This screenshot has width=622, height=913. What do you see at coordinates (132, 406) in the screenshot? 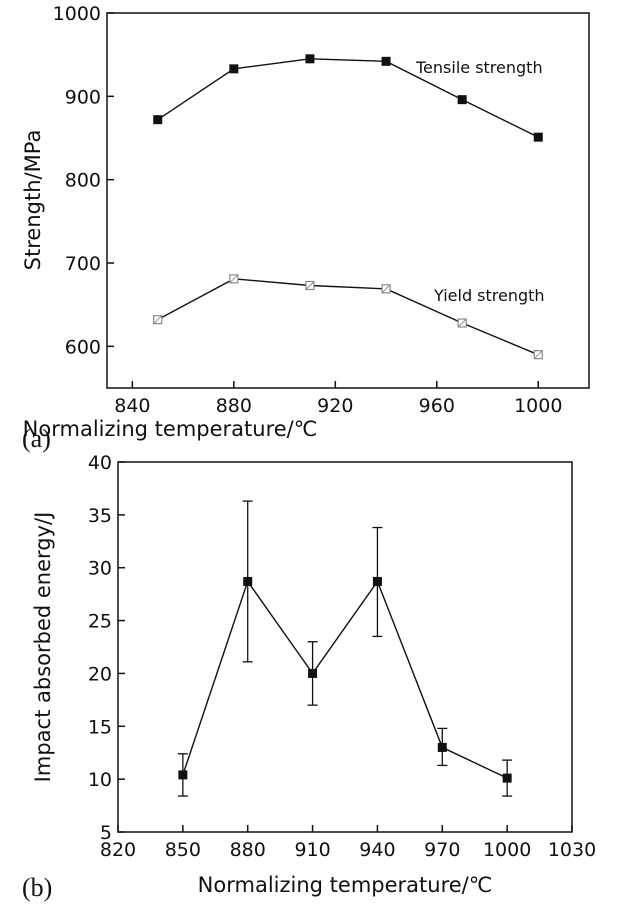
I see `x-tick-label-a: 840` at bounding box center [132, 406].